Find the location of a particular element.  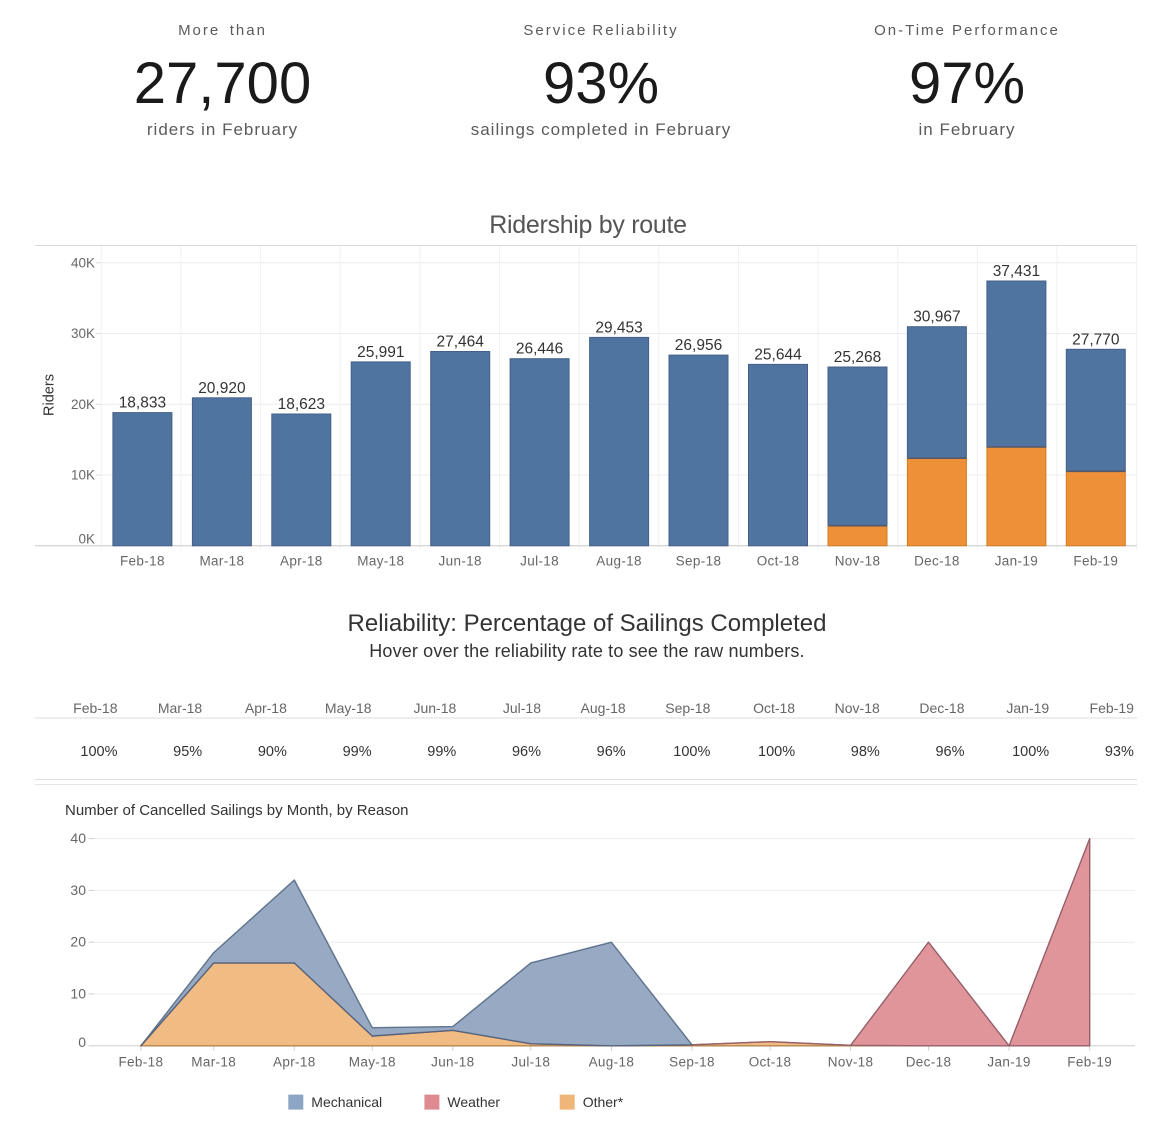

svg-text: 25,644 is located at coordinates (778, 354).